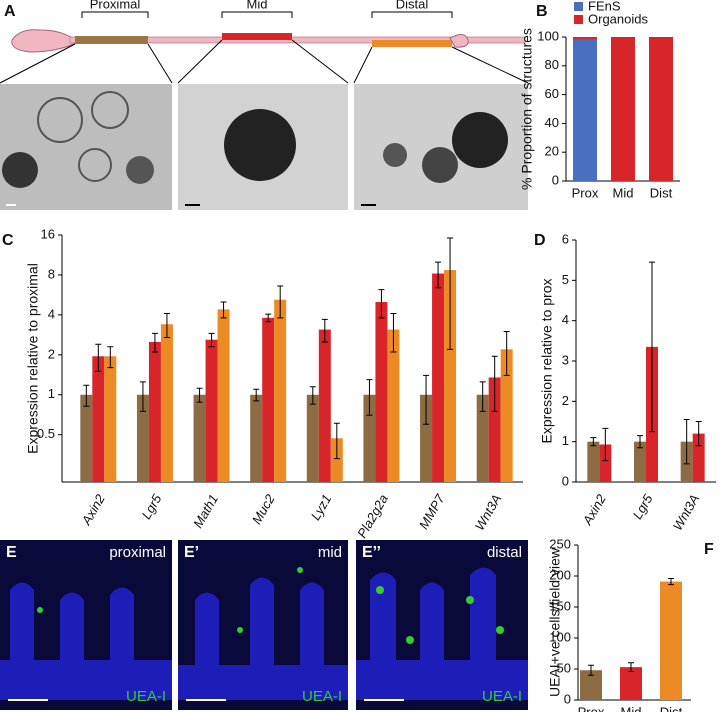  Describe the element at coordinates (412, 5) in the screenshot. I see `segment-label: Distal` at that location.